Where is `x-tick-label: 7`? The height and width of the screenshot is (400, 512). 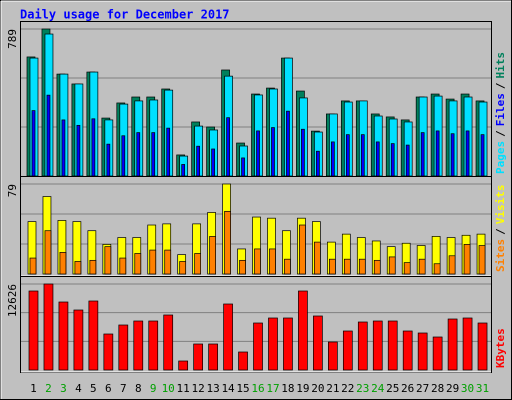 x-tick-label: 7 is located at coordinates (123, 388).